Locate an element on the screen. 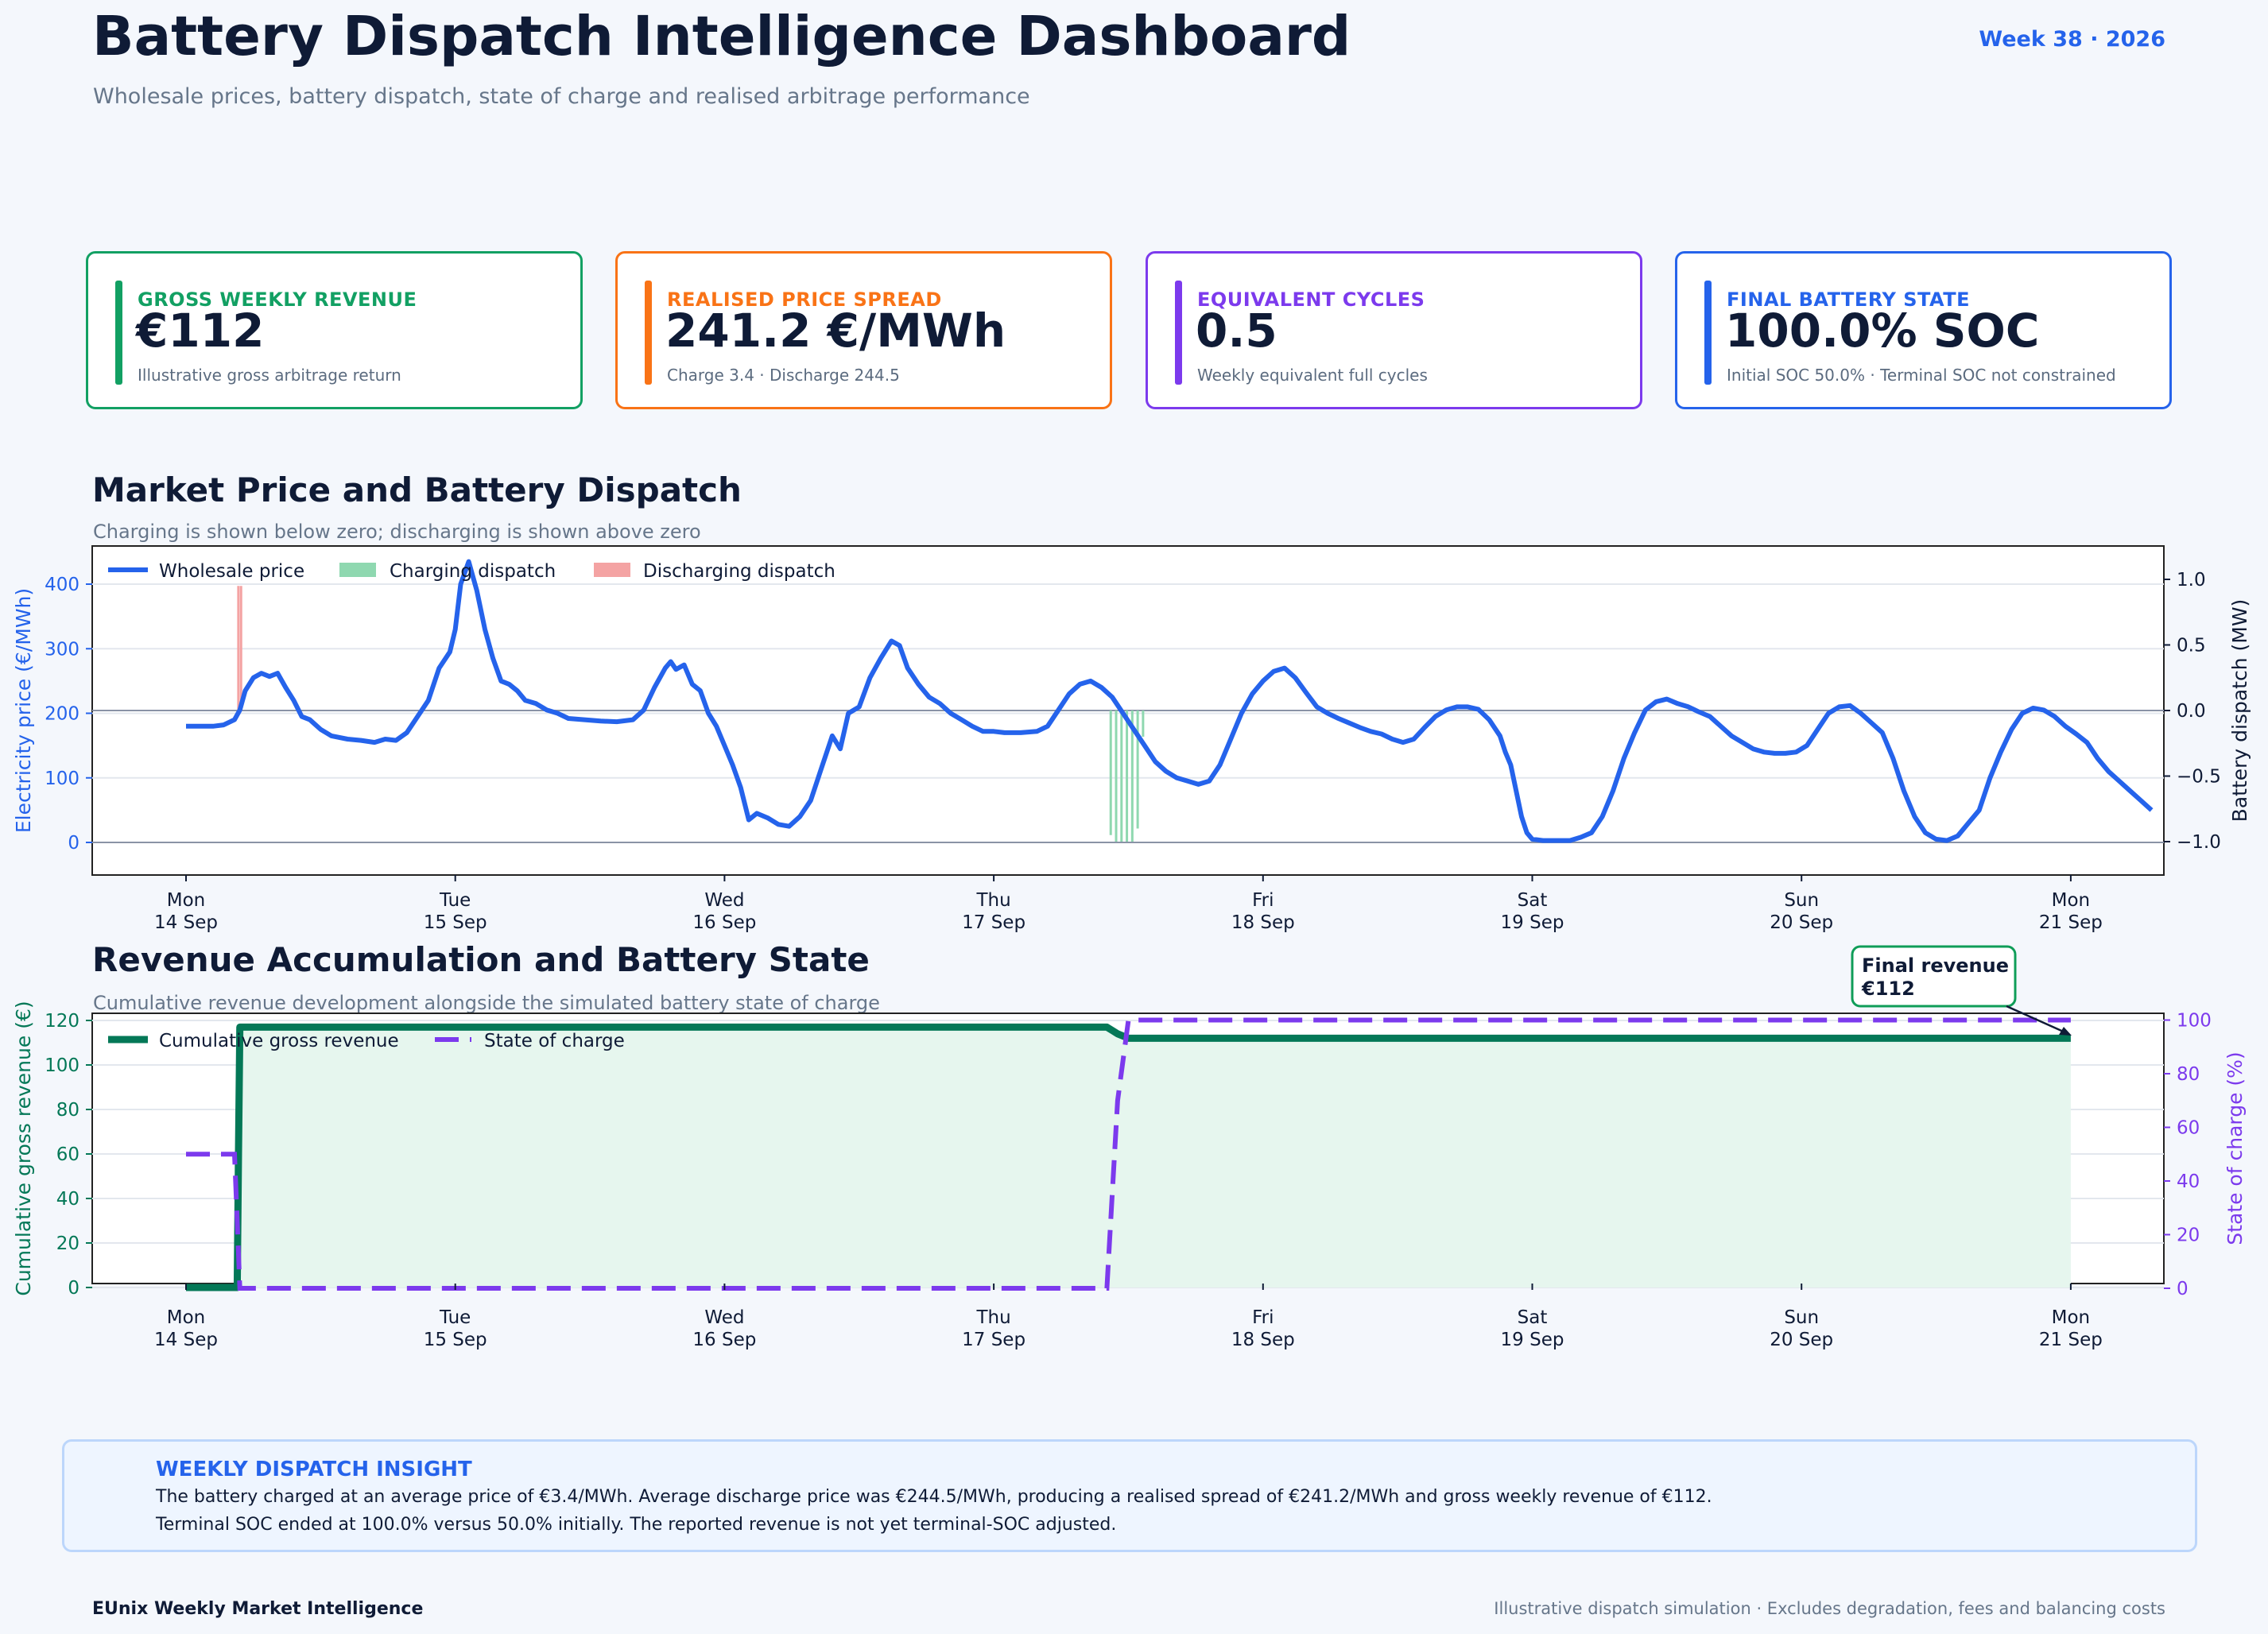  market-section-title: Market Price and Battery Dispatch is located at coordinates (417, 489).